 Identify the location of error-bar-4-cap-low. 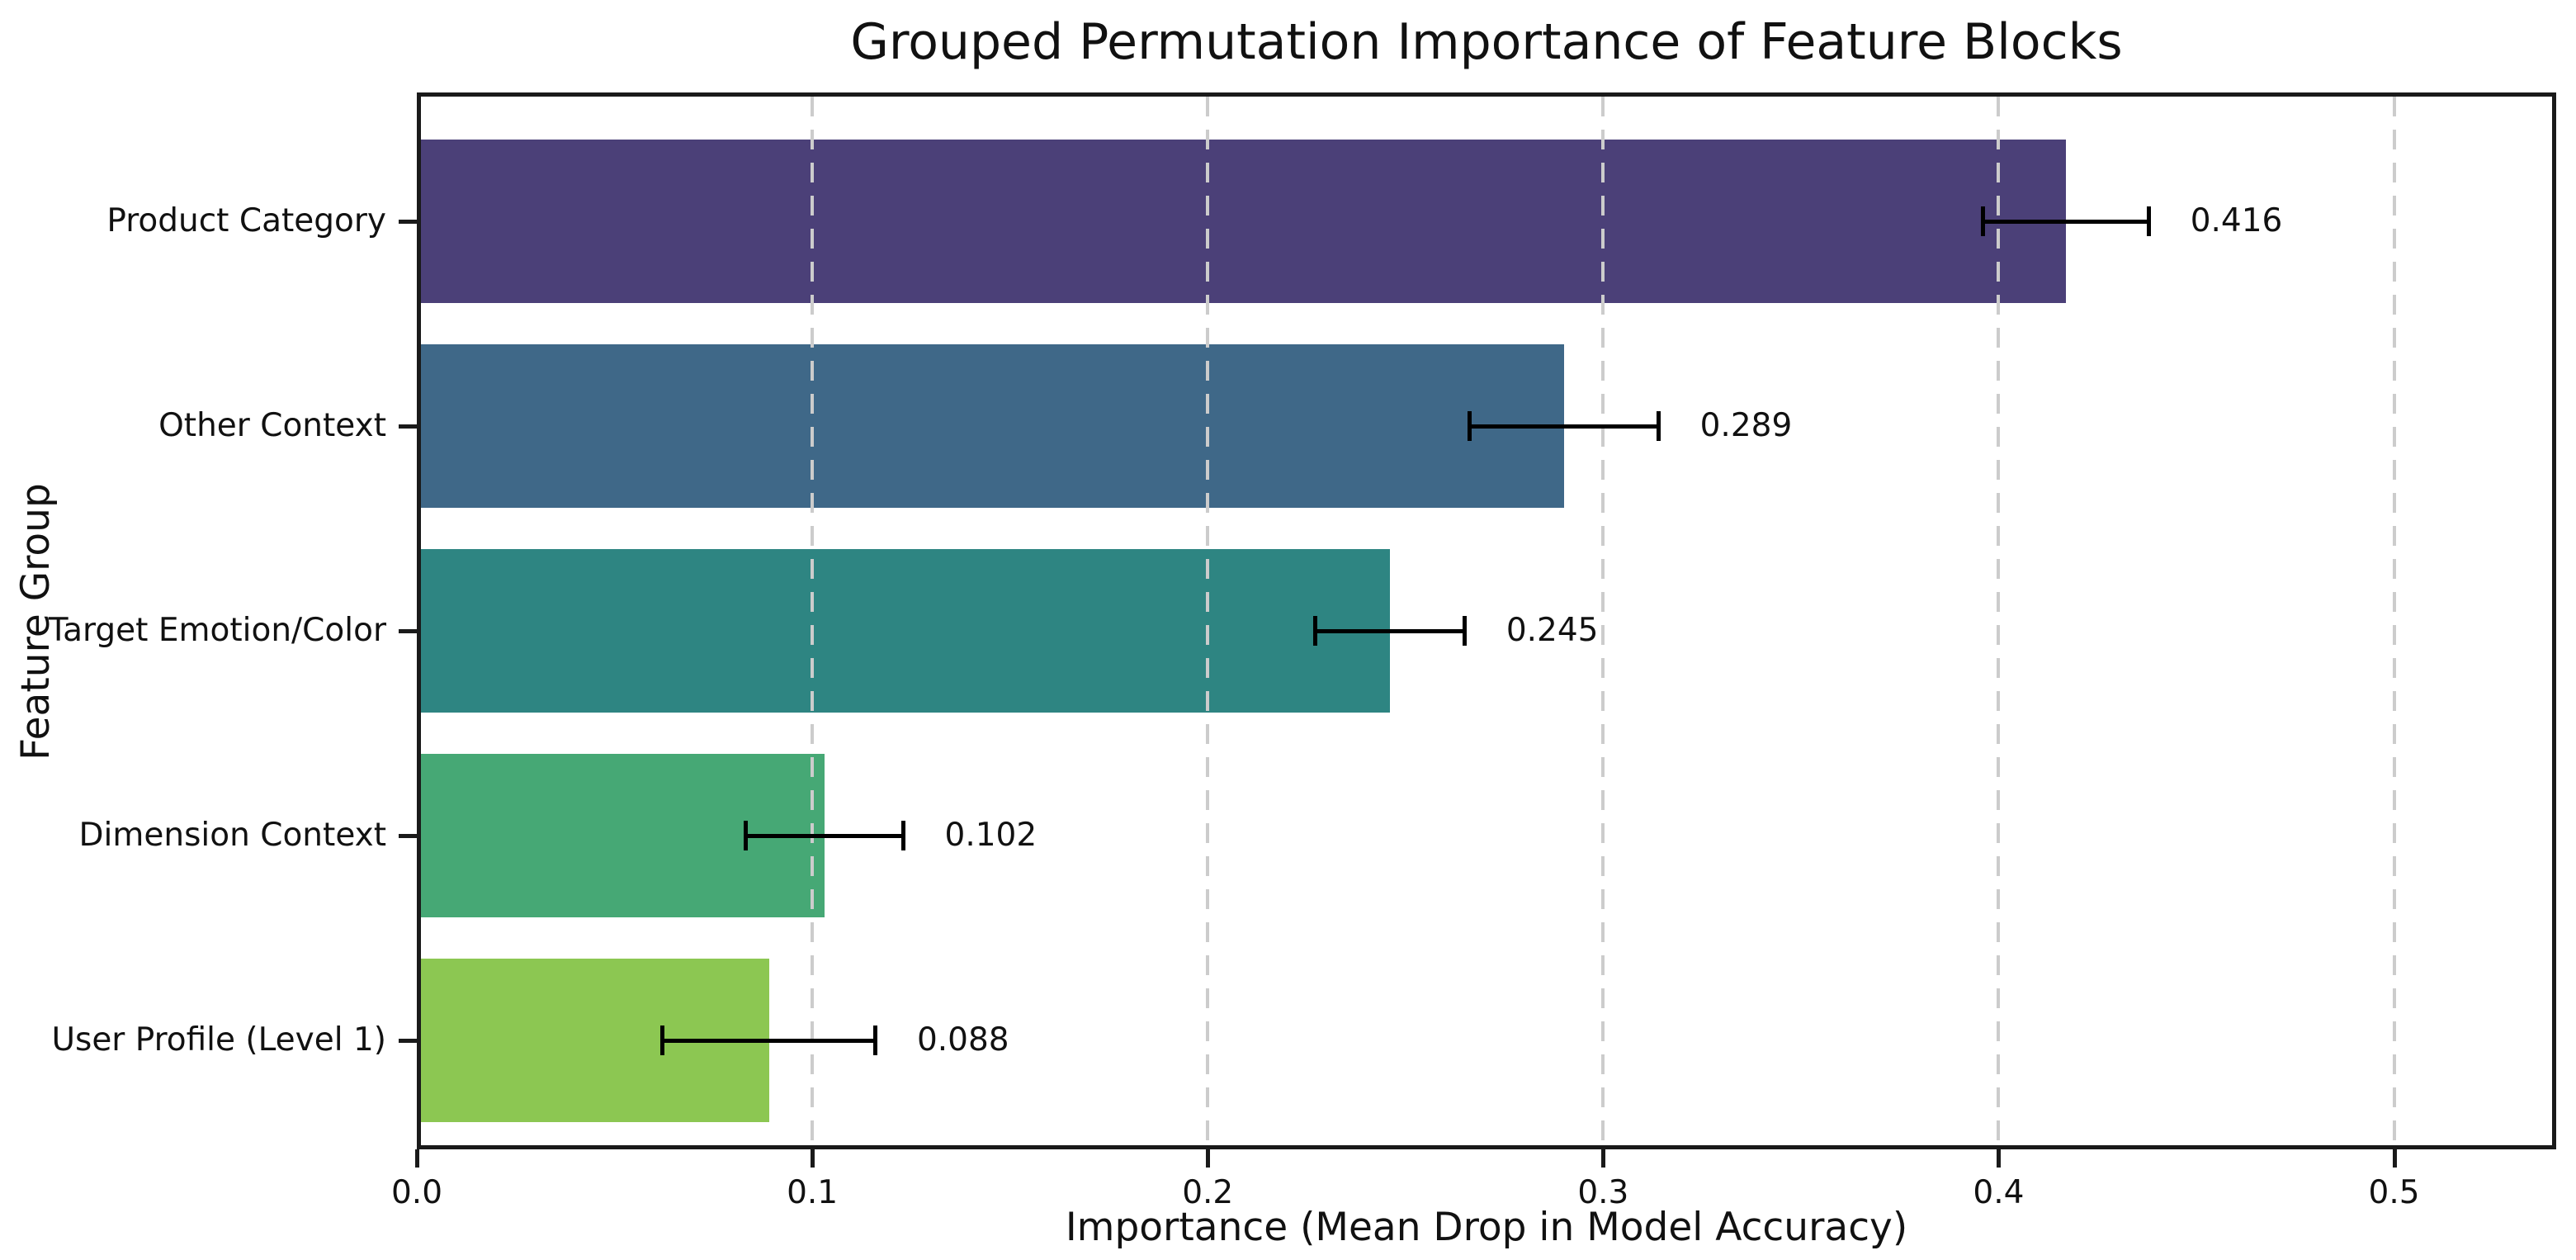
(662, 1040).